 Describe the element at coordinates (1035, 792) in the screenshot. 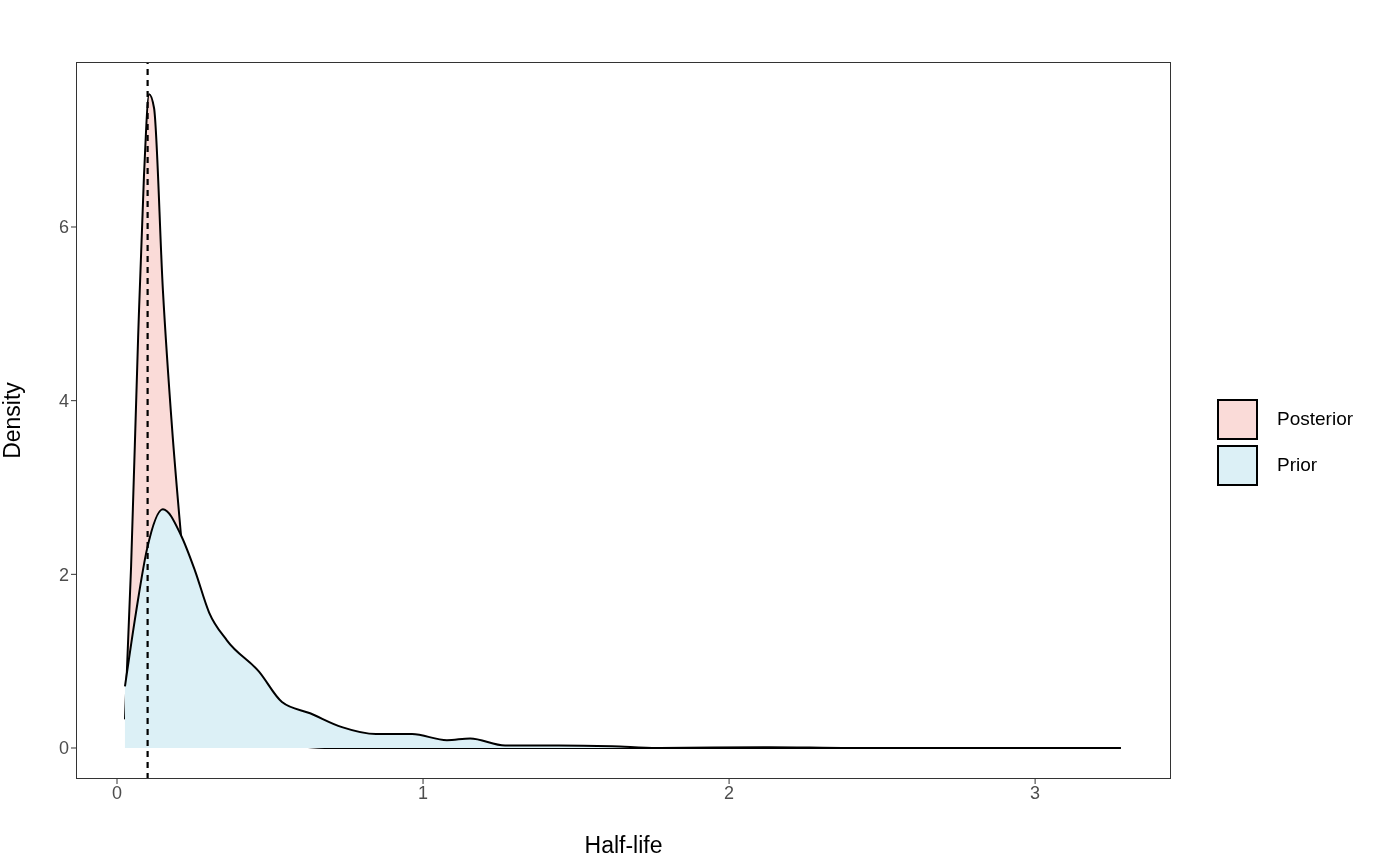

I see `x-tick-label: 3` at that location.